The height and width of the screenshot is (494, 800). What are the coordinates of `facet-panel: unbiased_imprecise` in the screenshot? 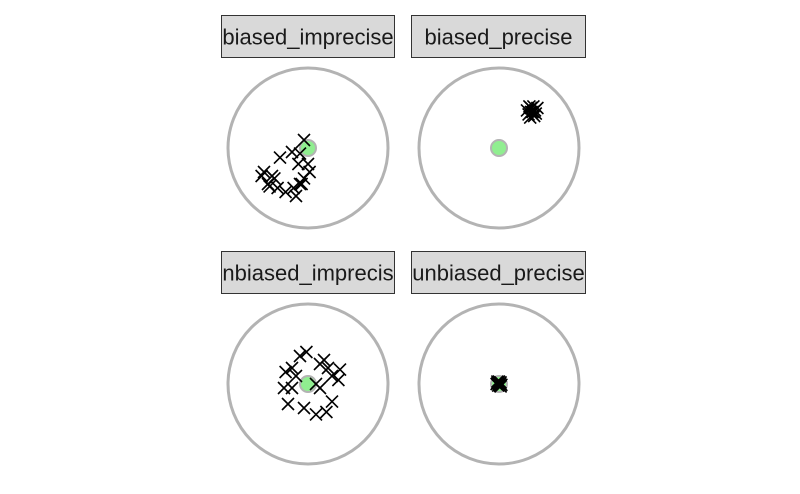 It's located at (308, 358).